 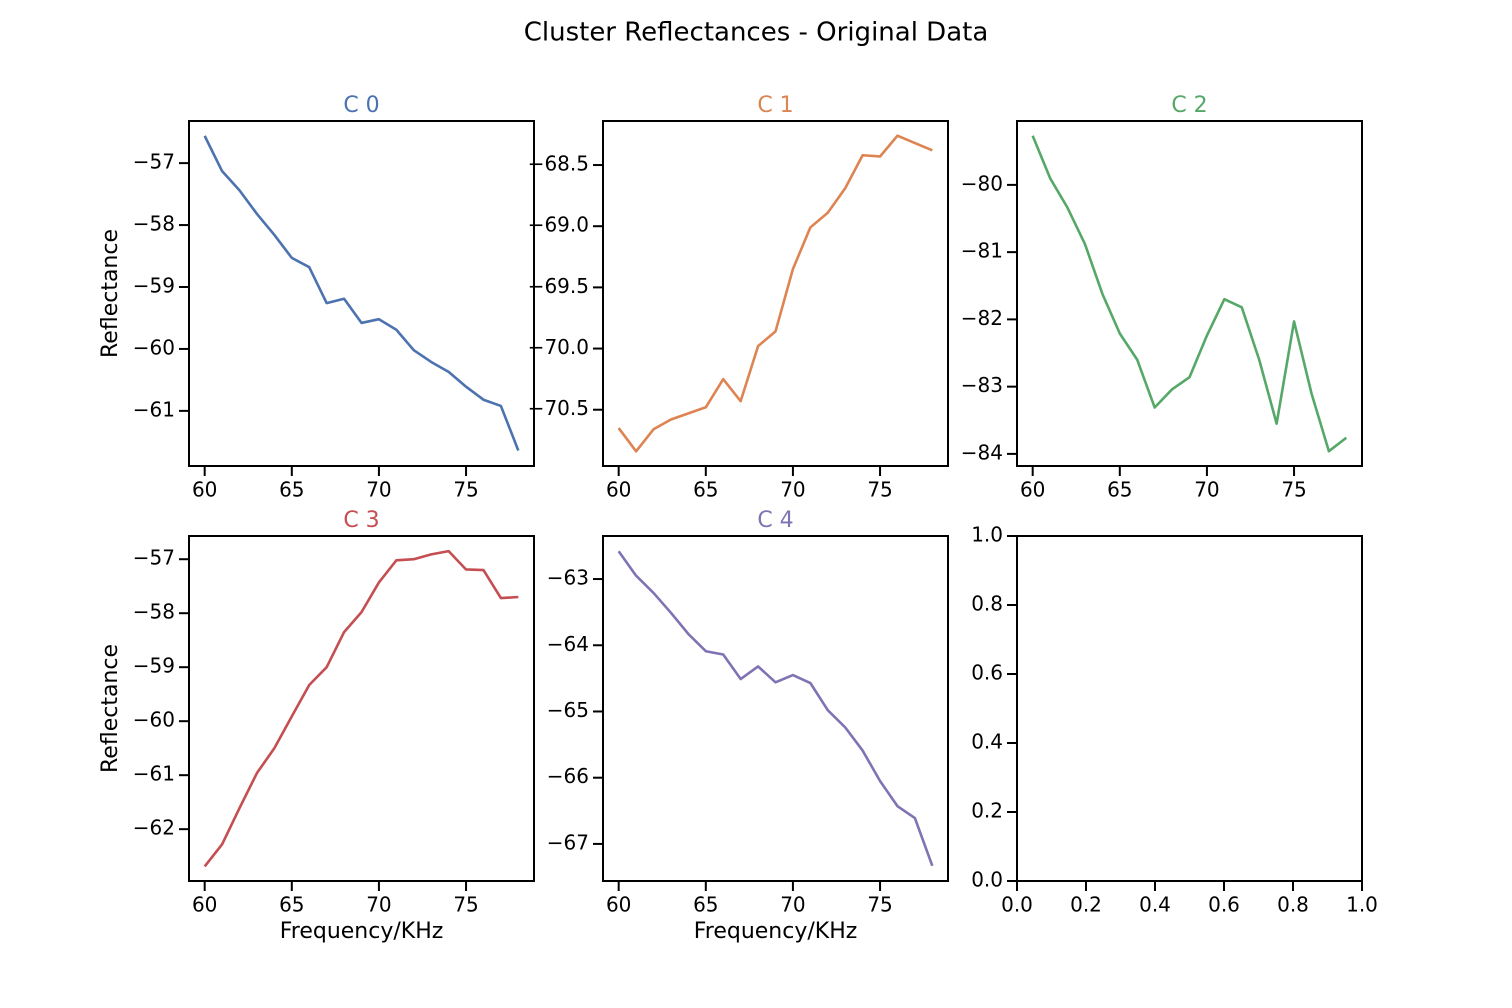 I want to click on y-tick-label: 0.6, so click(x=987, y=673).